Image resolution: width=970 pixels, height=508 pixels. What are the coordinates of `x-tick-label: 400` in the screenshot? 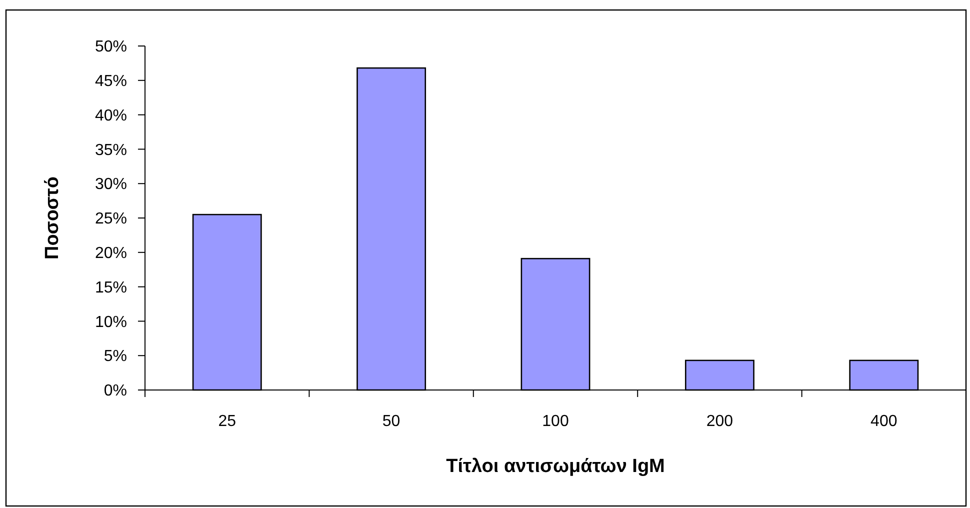 It's located at (884, 421).